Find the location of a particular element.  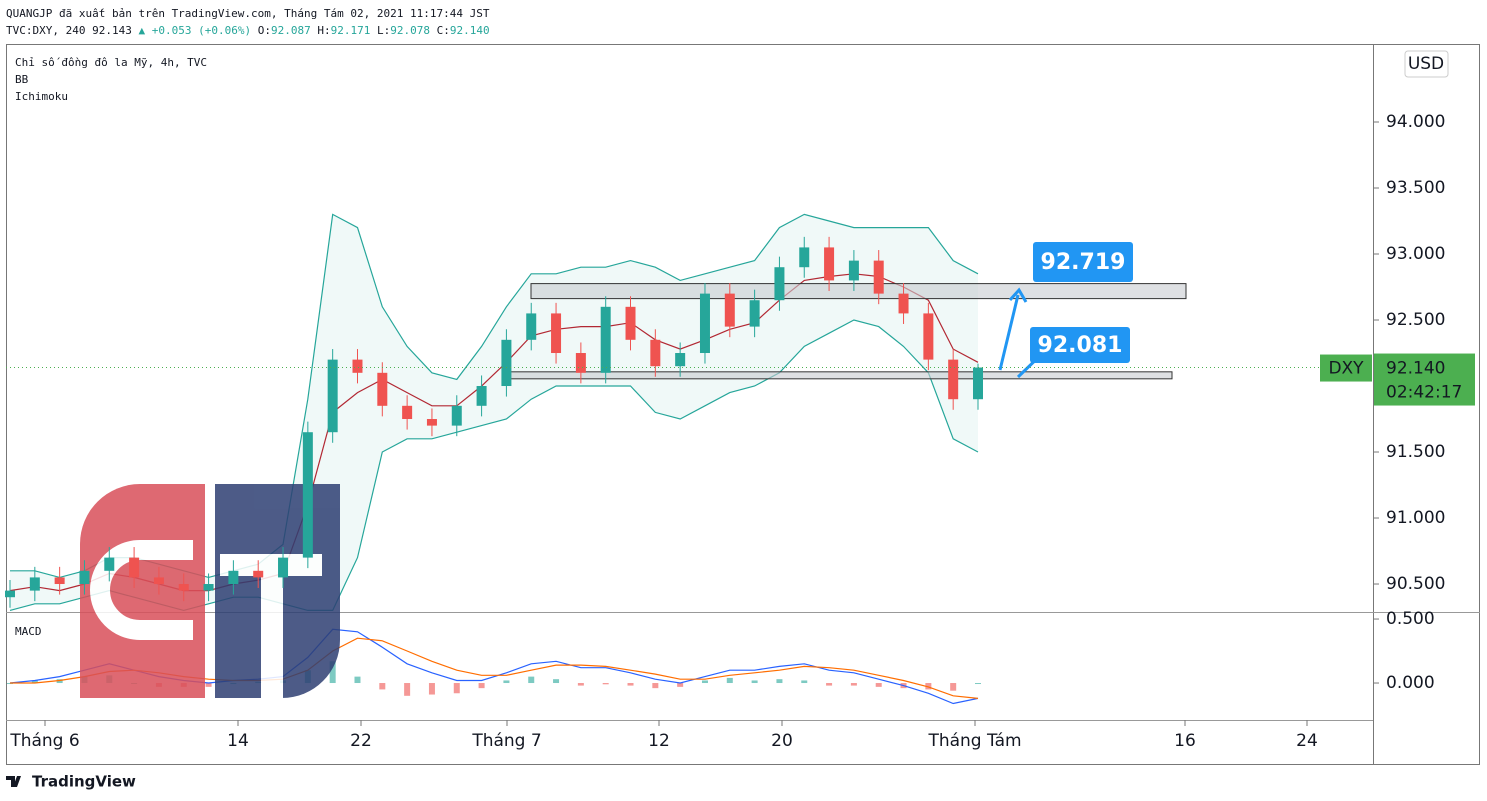

time-label: Tháng 7 is located at coordinates (506, 741).